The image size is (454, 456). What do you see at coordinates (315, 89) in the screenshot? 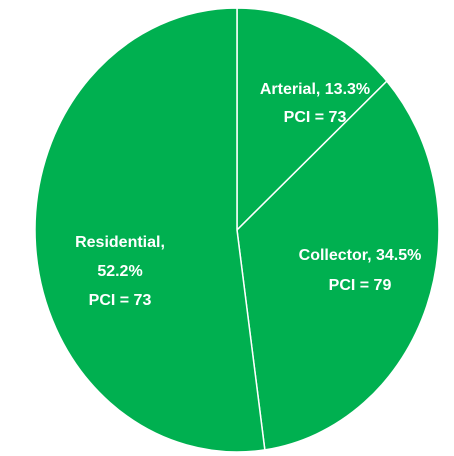
I see `slice-label: Arterial, 13.3%` at bounding box center [315, 89].